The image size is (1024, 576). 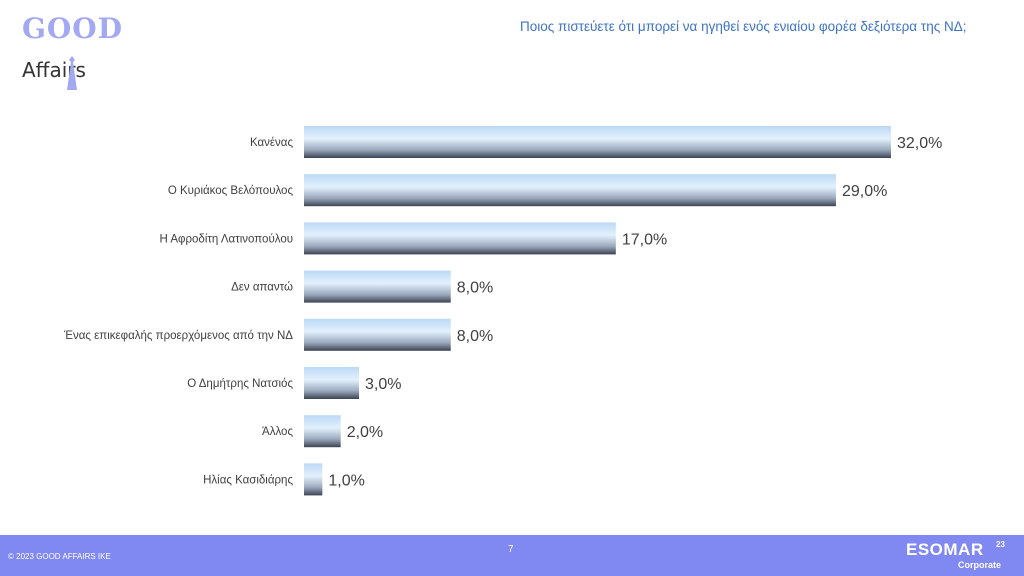 What do you see at coordinates (231, 191) in the screenshot?
I see `category-label: Ο Κυριάκος Βελόπουλος` at bounding box center [231, 191].